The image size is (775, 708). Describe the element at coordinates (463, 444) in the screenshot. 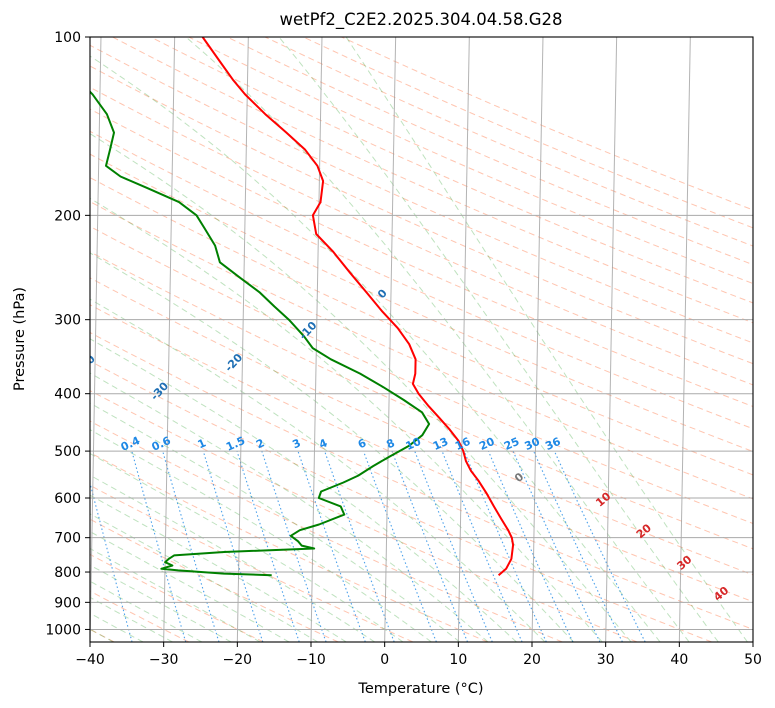

I see `mixing-ratio-label: 16` at that location.